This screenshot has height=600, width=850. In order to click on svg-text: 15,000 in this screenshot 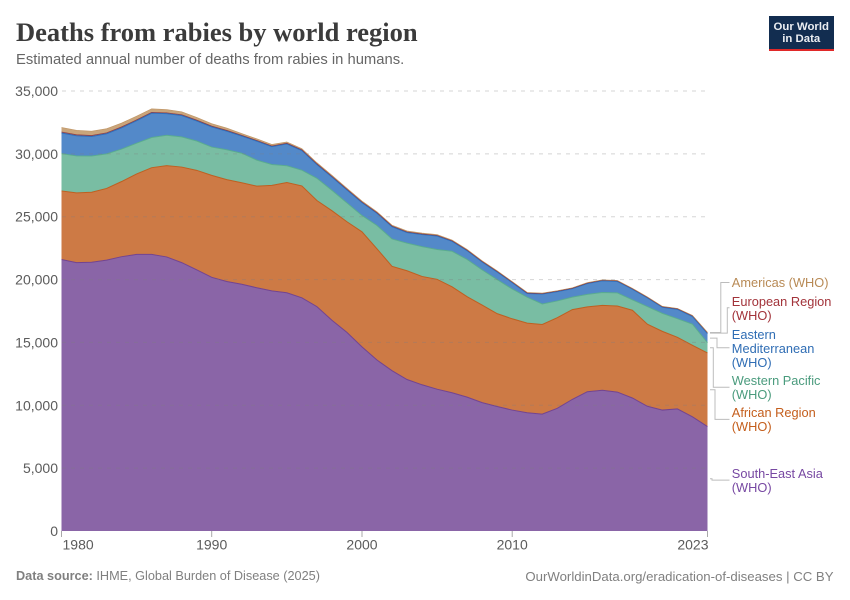, I will do `click(36, 342)`.